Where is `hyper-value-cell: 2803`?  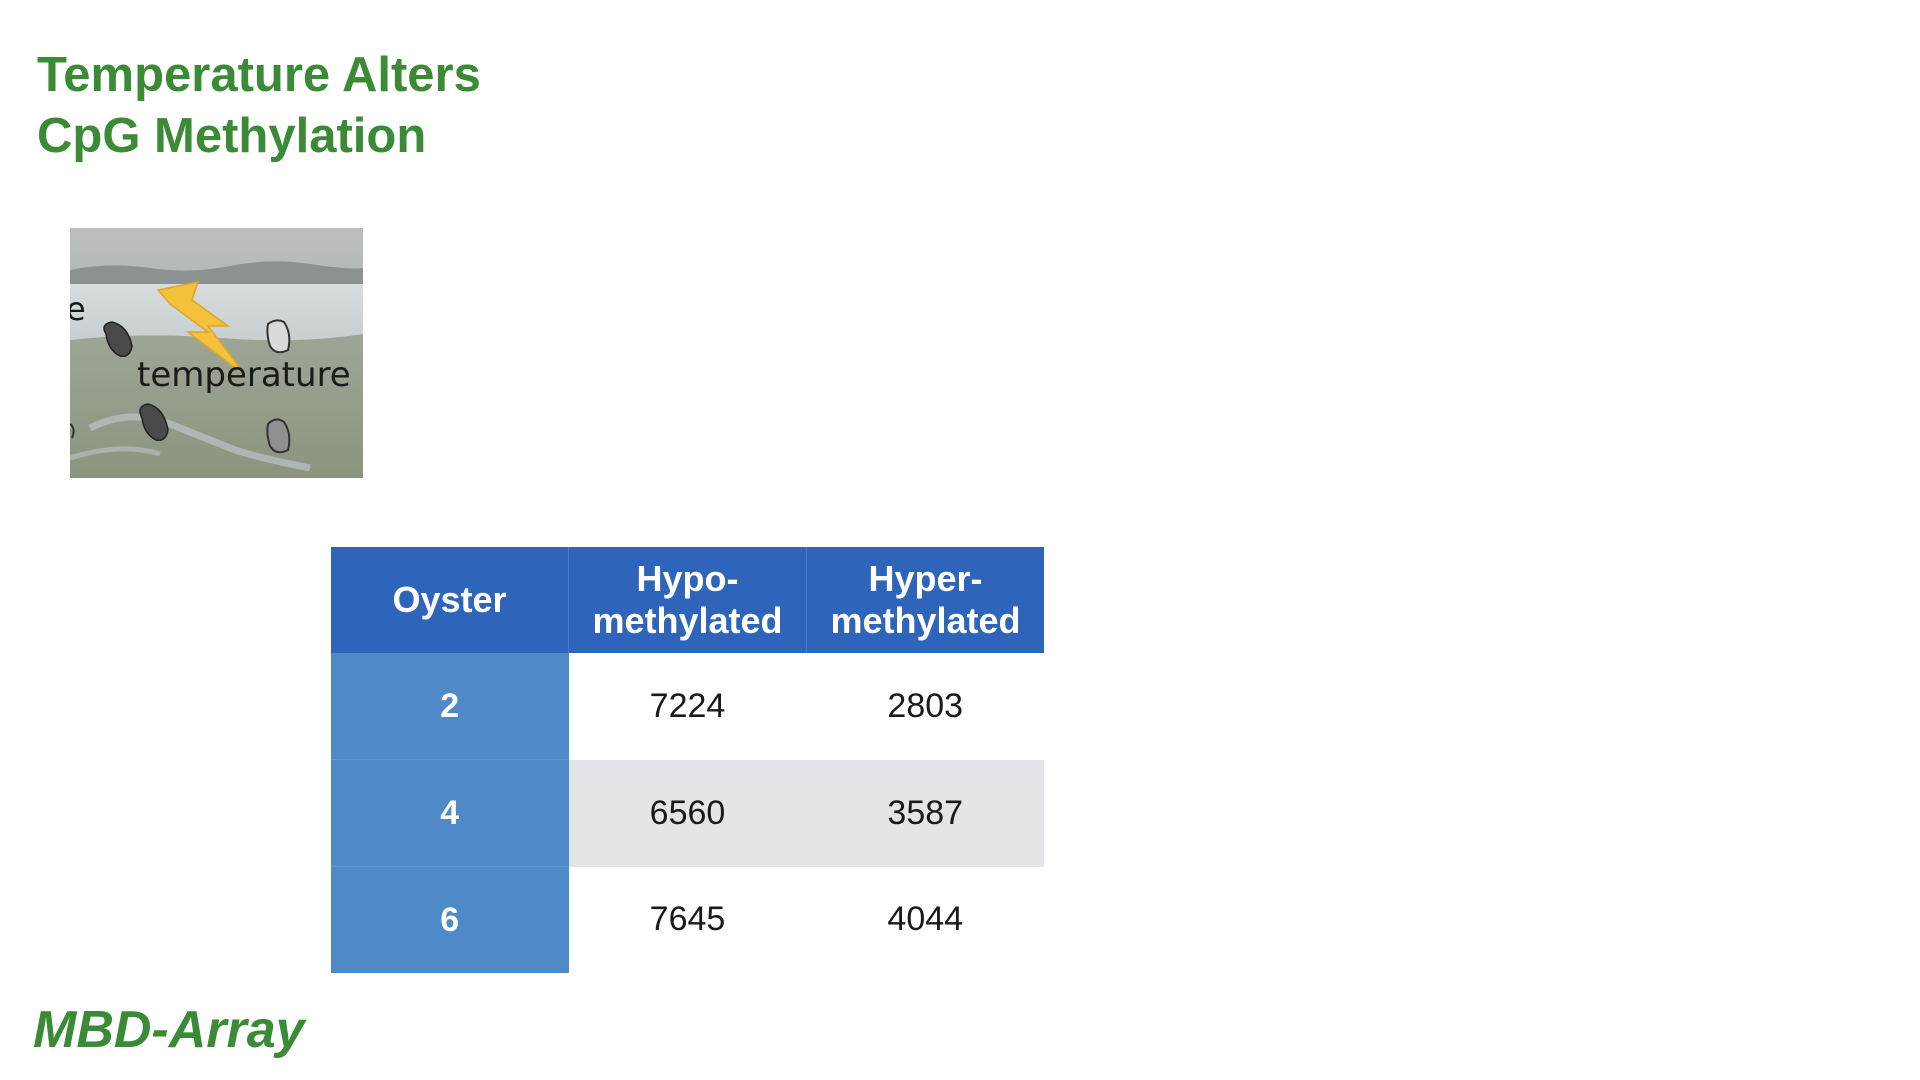
hyper-value-cell: 2803 is located at coordinates (925, 706).